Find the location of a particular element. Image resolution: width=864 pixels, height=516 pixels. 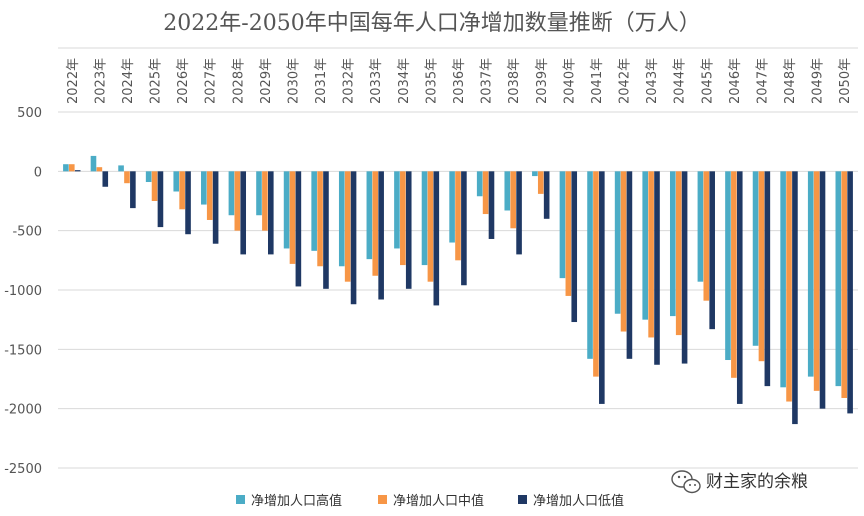

x-tick-label: 2033年 is located at coordinates (376, 81).